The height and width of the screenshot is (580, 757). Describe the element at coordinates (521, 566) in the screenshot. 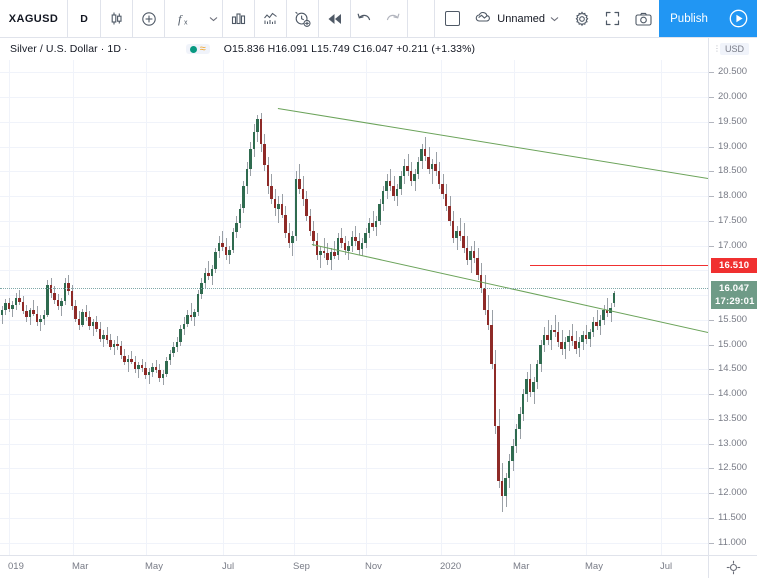

I see `time-tick-label: Mar` at that location.